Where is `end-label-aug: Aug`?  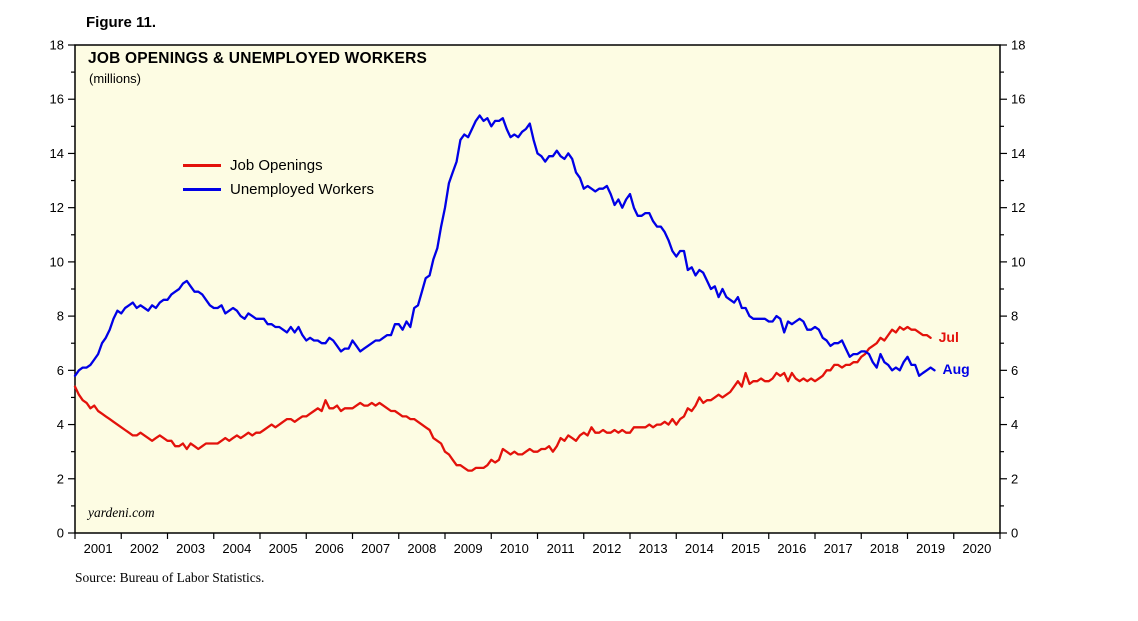 end-label-aug: Aug is located at coordinates (956, 369).